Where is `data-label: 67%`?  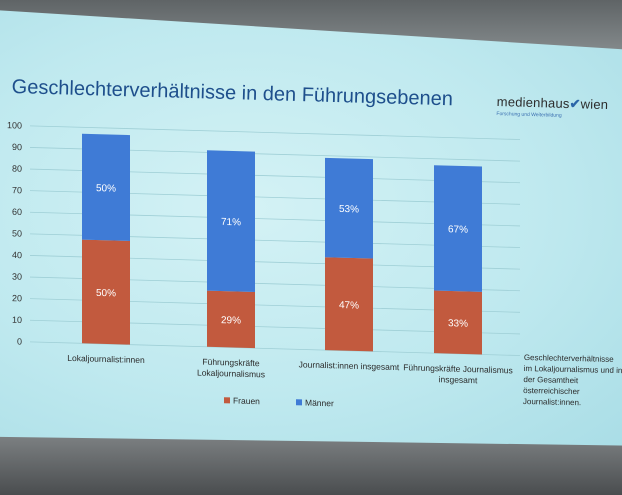 data-label: 67% is located at coordinates (458, 230).